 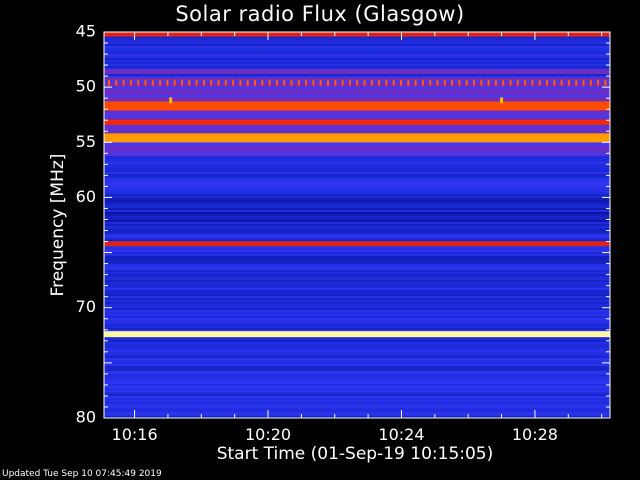 I want to click on y-tick-label: 70, so click(x=86, y=306).